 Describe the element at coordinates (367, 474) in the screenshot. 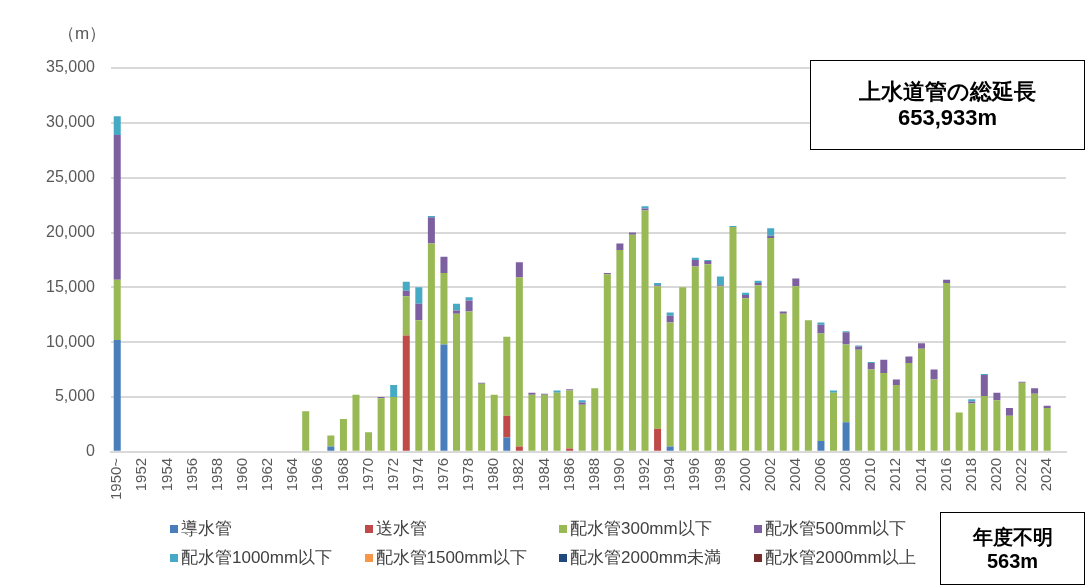

I see `x-tick-label: 1970` at that location.